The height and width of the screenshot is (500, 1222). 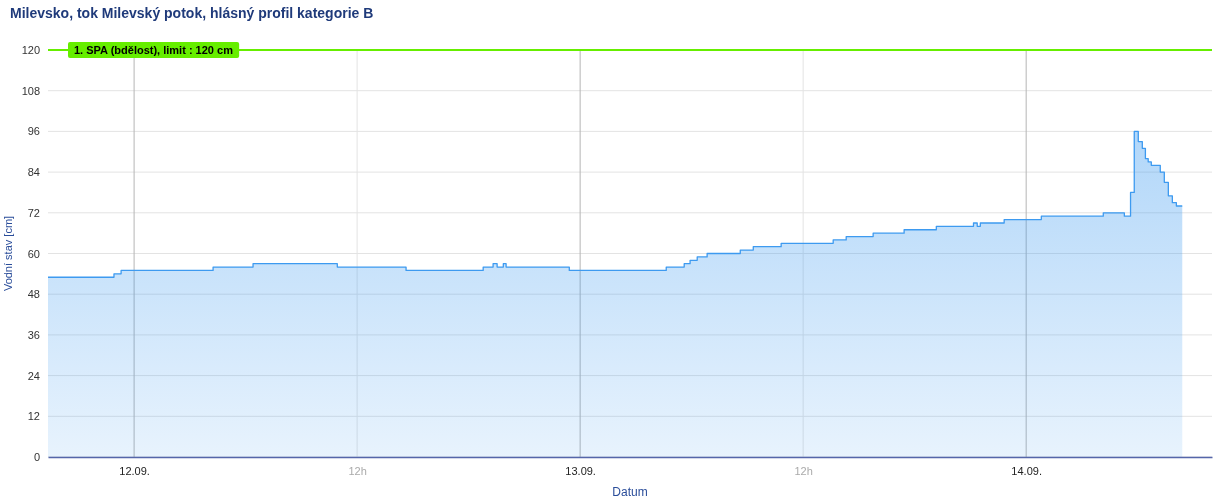 What do you see at coordinates (33, 253) in the screenshot?
I see `y-tick-label: 60` at bounding box center [33, 253].